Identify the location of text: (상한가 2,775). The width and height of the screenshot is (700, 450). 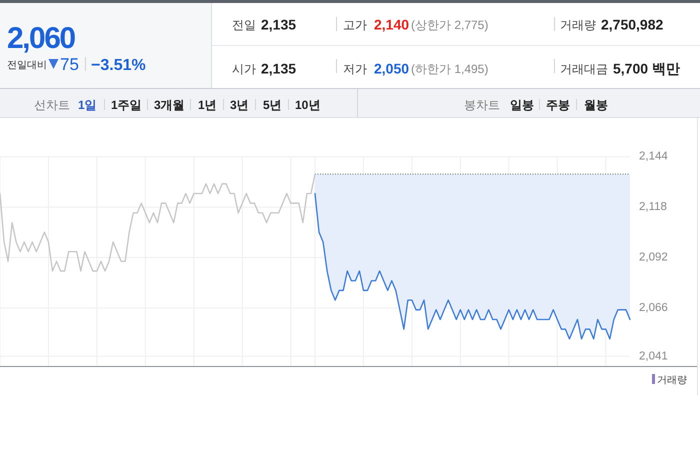
(449, 25).